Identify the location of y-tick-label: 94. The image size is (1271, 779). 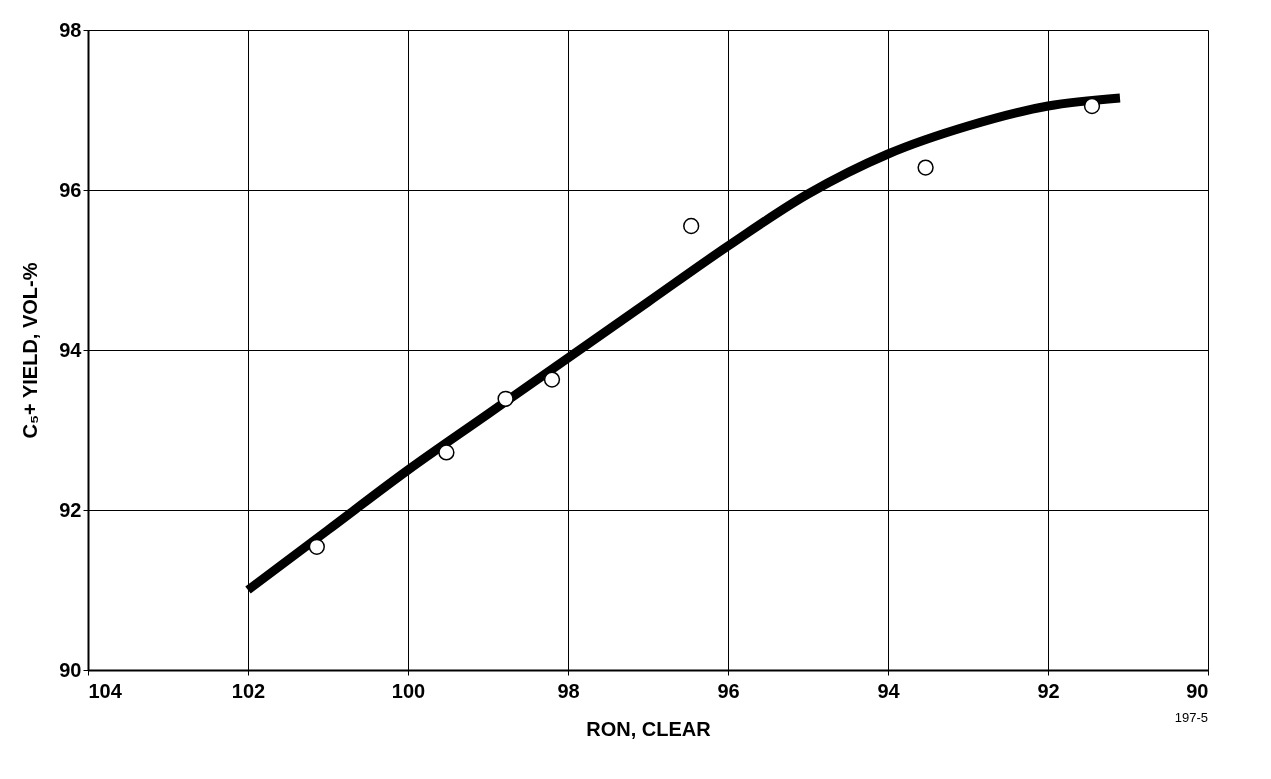
(71, 349).